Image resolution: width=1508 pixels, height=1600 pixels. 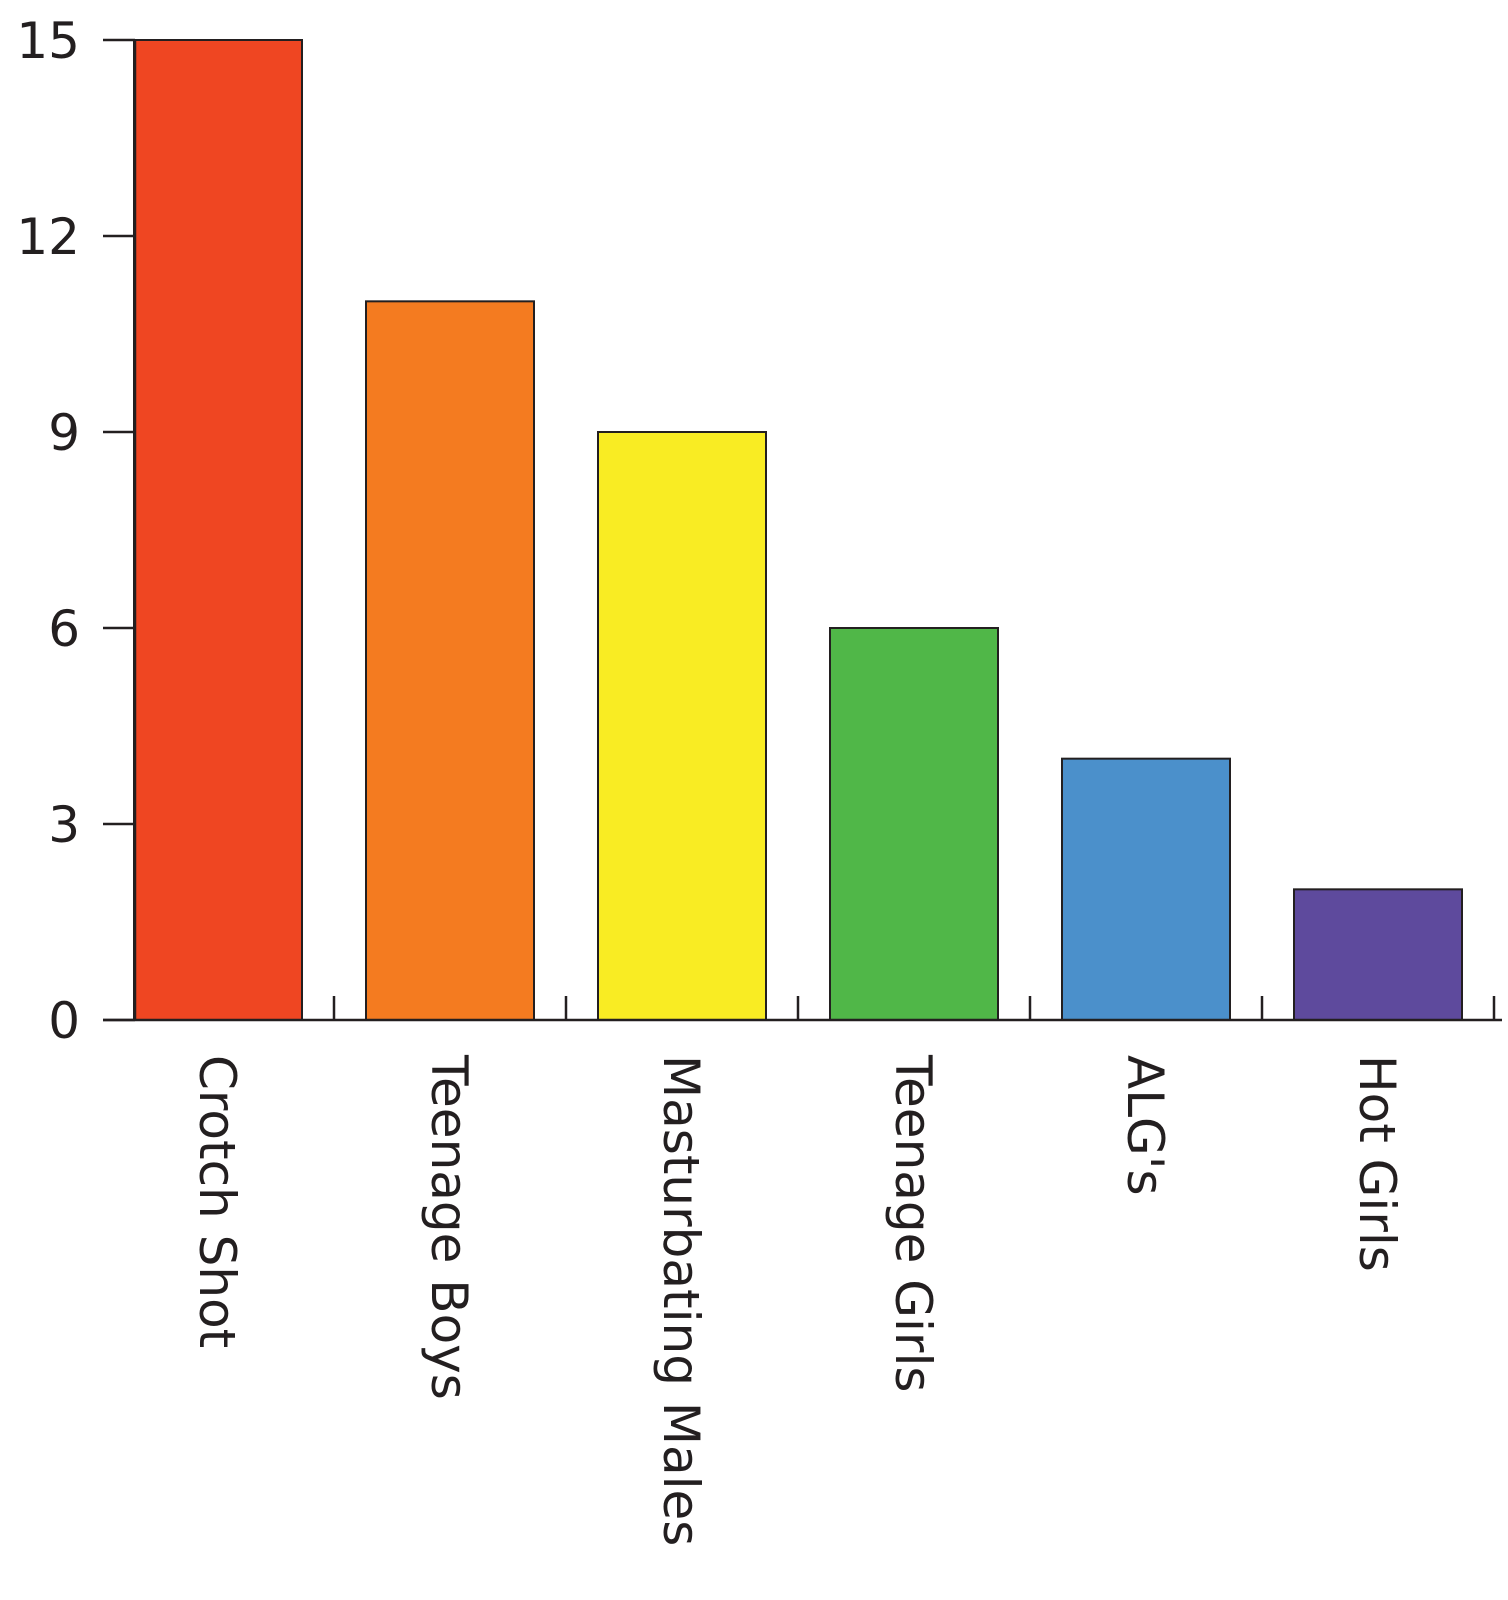 I want to click on bar-crotch-shot, so click(x=218, y=530).